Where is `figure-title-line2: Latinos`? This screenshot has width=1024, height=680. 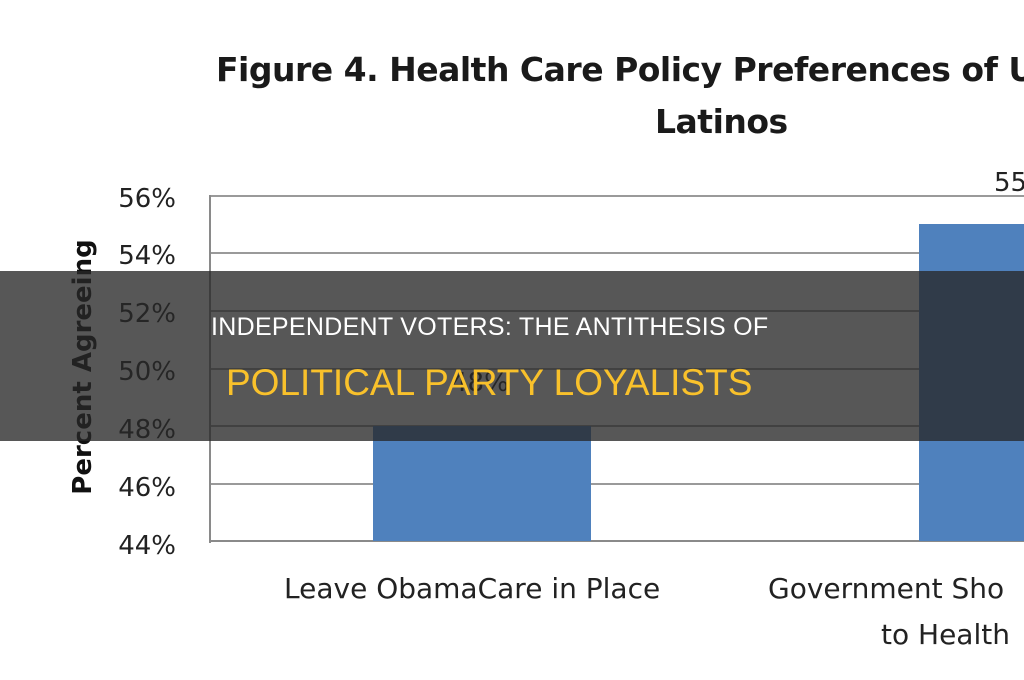 figure-title-line2: Latinos is located at coordinates (721, 121).